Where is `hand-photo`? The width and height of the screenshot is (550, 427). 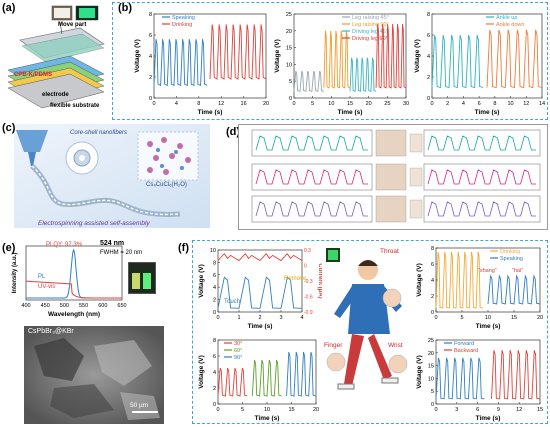
hand-photo is located at coordinates (391, 143).